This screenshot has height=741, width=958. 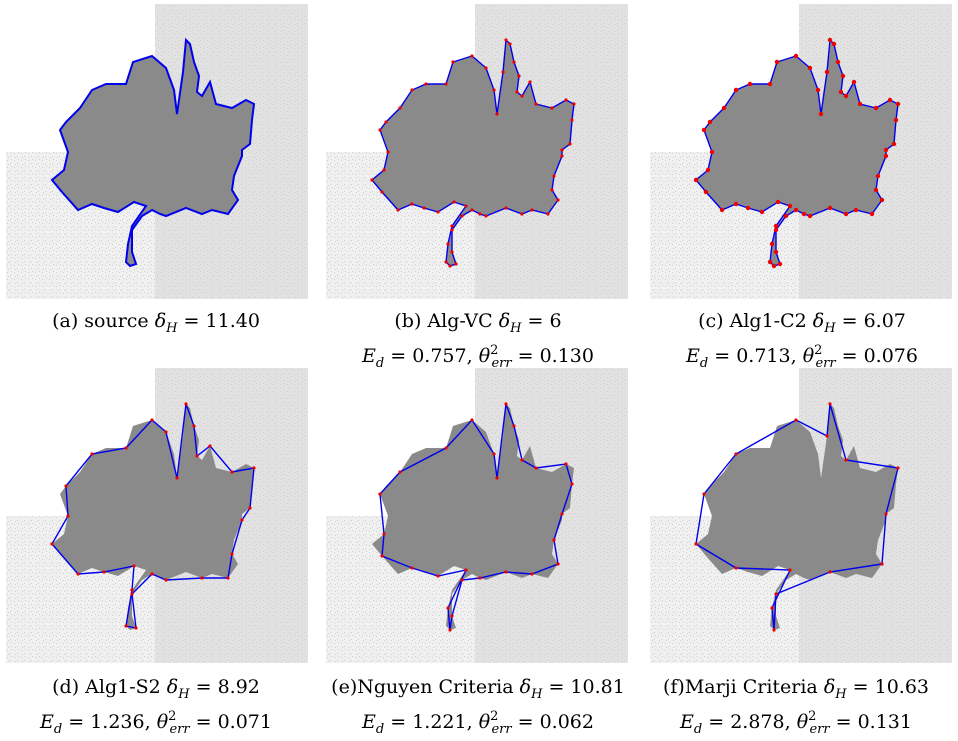 I want to click on contour-polygon, so click(x=476, y=517).